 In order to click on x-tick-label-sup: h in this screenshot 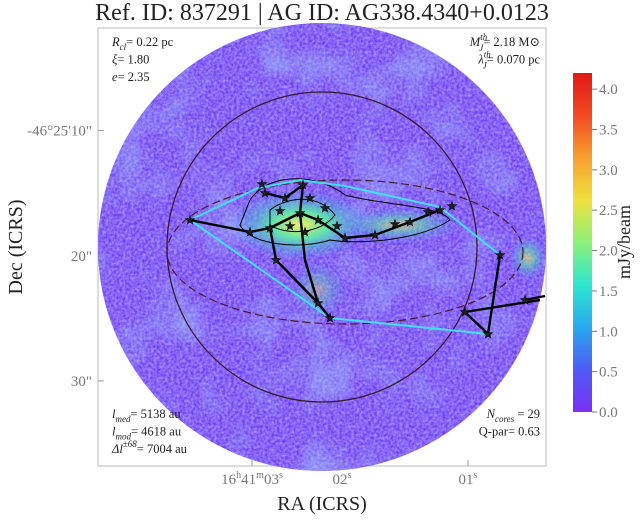, I will do `click(238, 475)`.